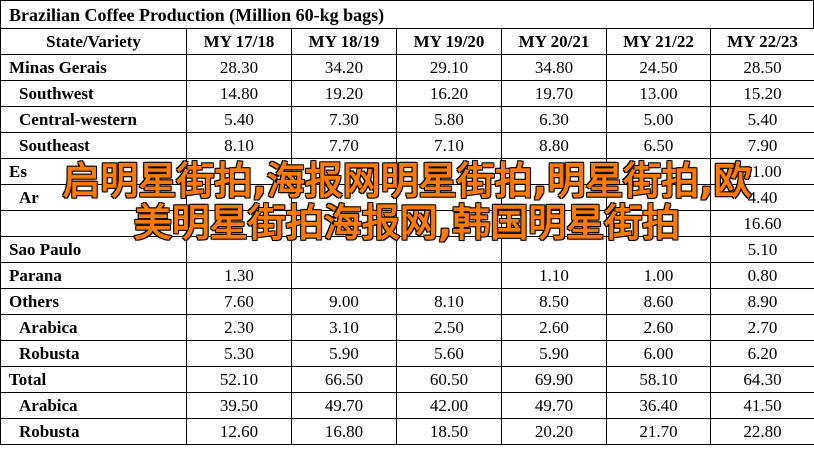  Describe the element at coordinates (658, 145) in the screenshot. I see `value-cell: 6.50` at that location.